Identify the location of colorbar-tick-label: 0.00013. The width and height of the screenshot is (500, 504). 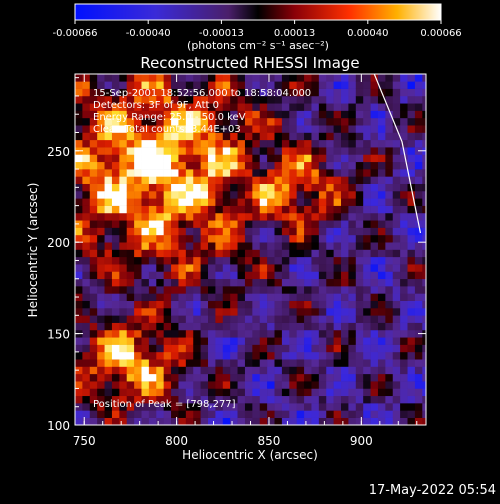
(294, 33).